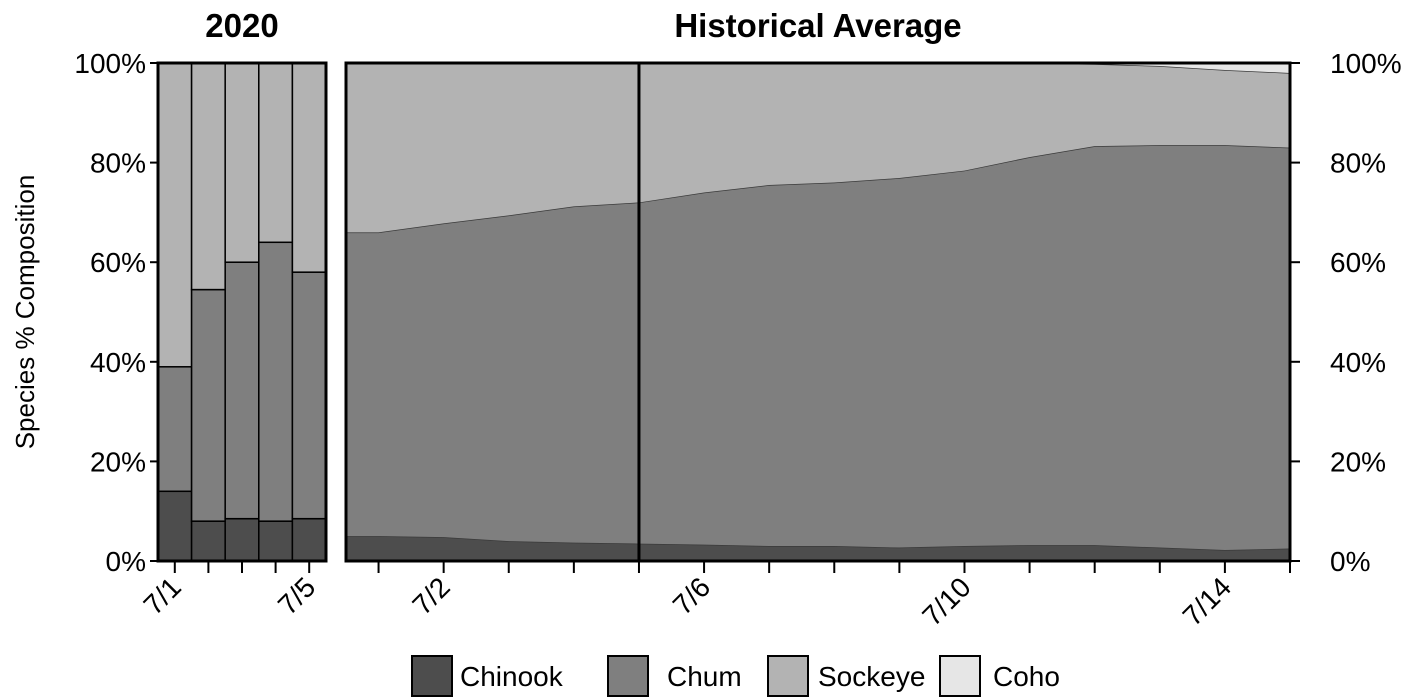  I want to click on left-x-tick-label-7-5: 7/5, so click(296, 595).